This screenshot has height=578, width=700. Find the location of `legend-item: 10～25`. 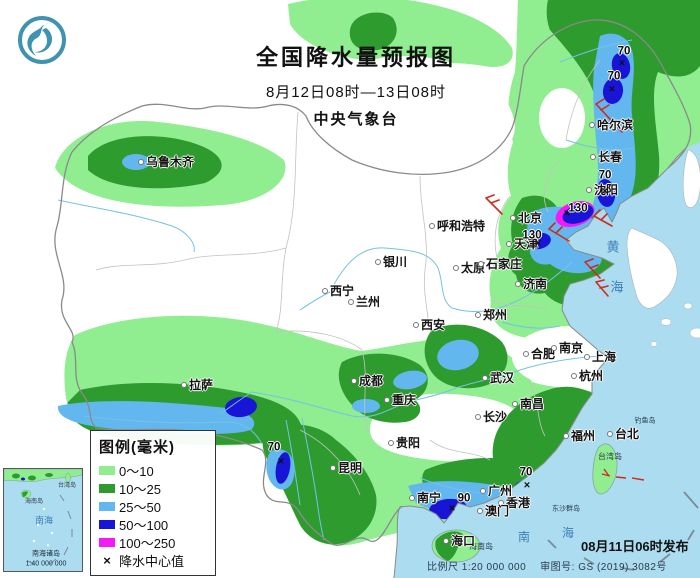

legend-item: 10～25 is located at coordinates (153, 488).